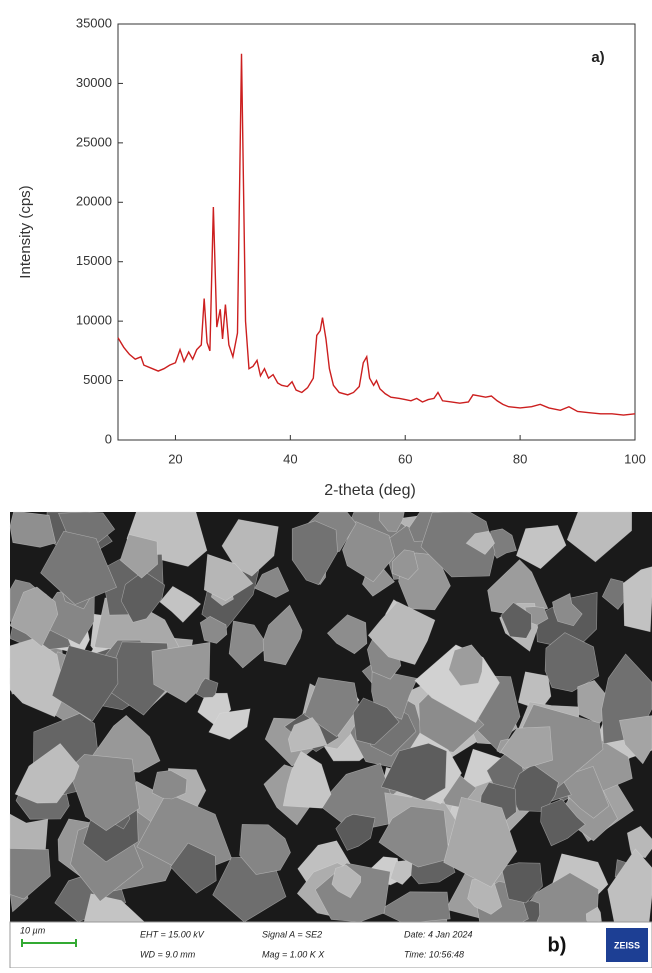 Image resolution: width=652 pixels, height=973 pixels. I want to click on y-tick-label: 0, so click(108, 438).